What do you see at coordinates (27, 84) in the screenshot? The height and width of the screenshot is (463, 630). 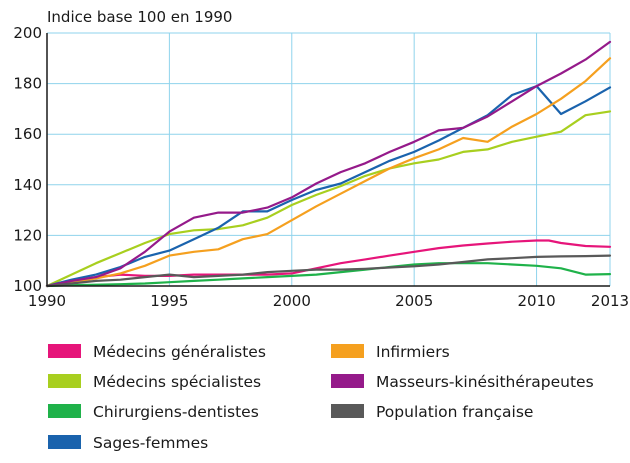 I see `y-tick-label: 180` at bounding box center [27, 84].